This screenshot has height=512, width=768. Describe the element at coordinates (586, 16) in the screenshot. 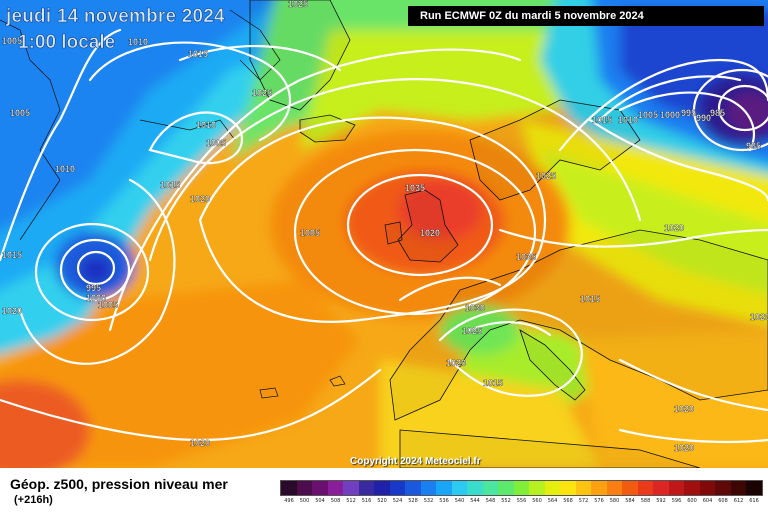

I see `run-info-banner: Run ECMWF 0Z du mardi 5 novembre 2024` at that location.